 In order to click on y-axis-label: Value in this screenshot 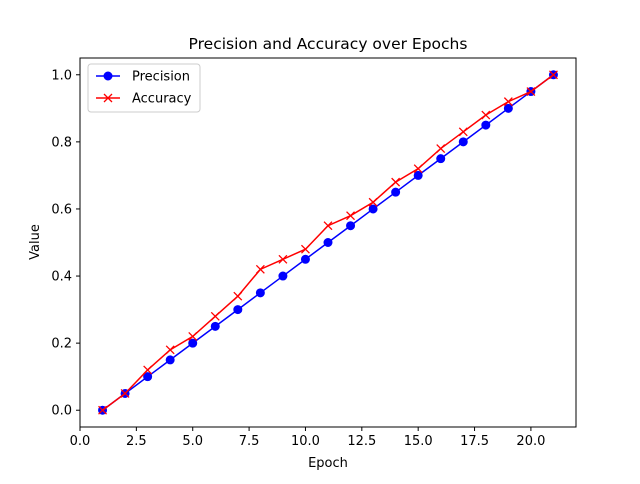, I will do `click(35, 242)`.